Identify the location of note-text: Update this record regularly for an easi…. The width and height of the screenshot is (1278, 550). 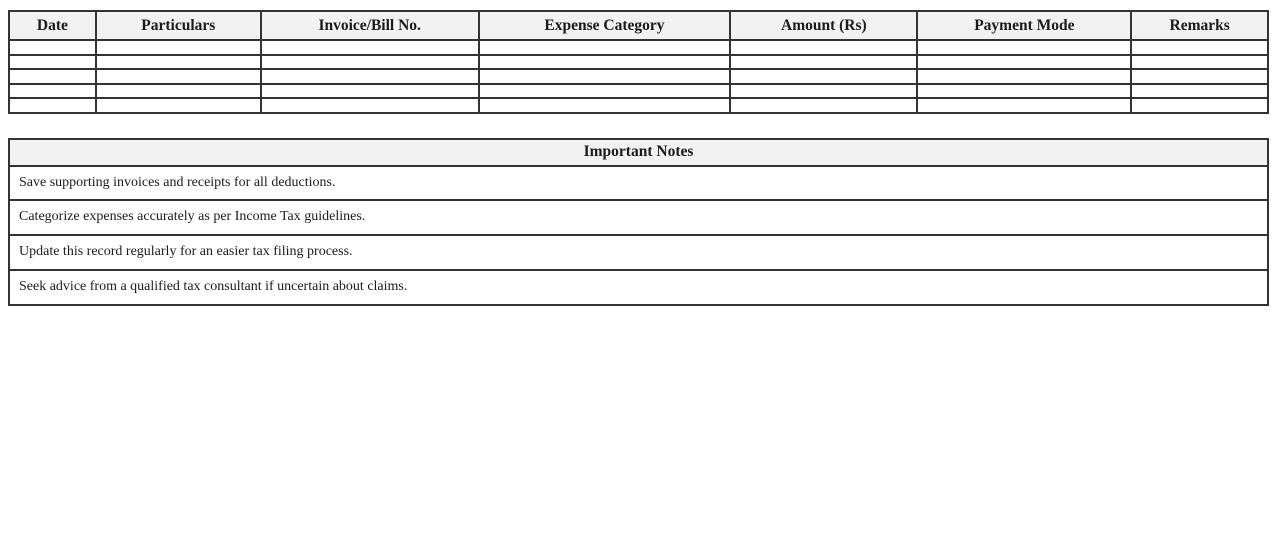
(638, 253).